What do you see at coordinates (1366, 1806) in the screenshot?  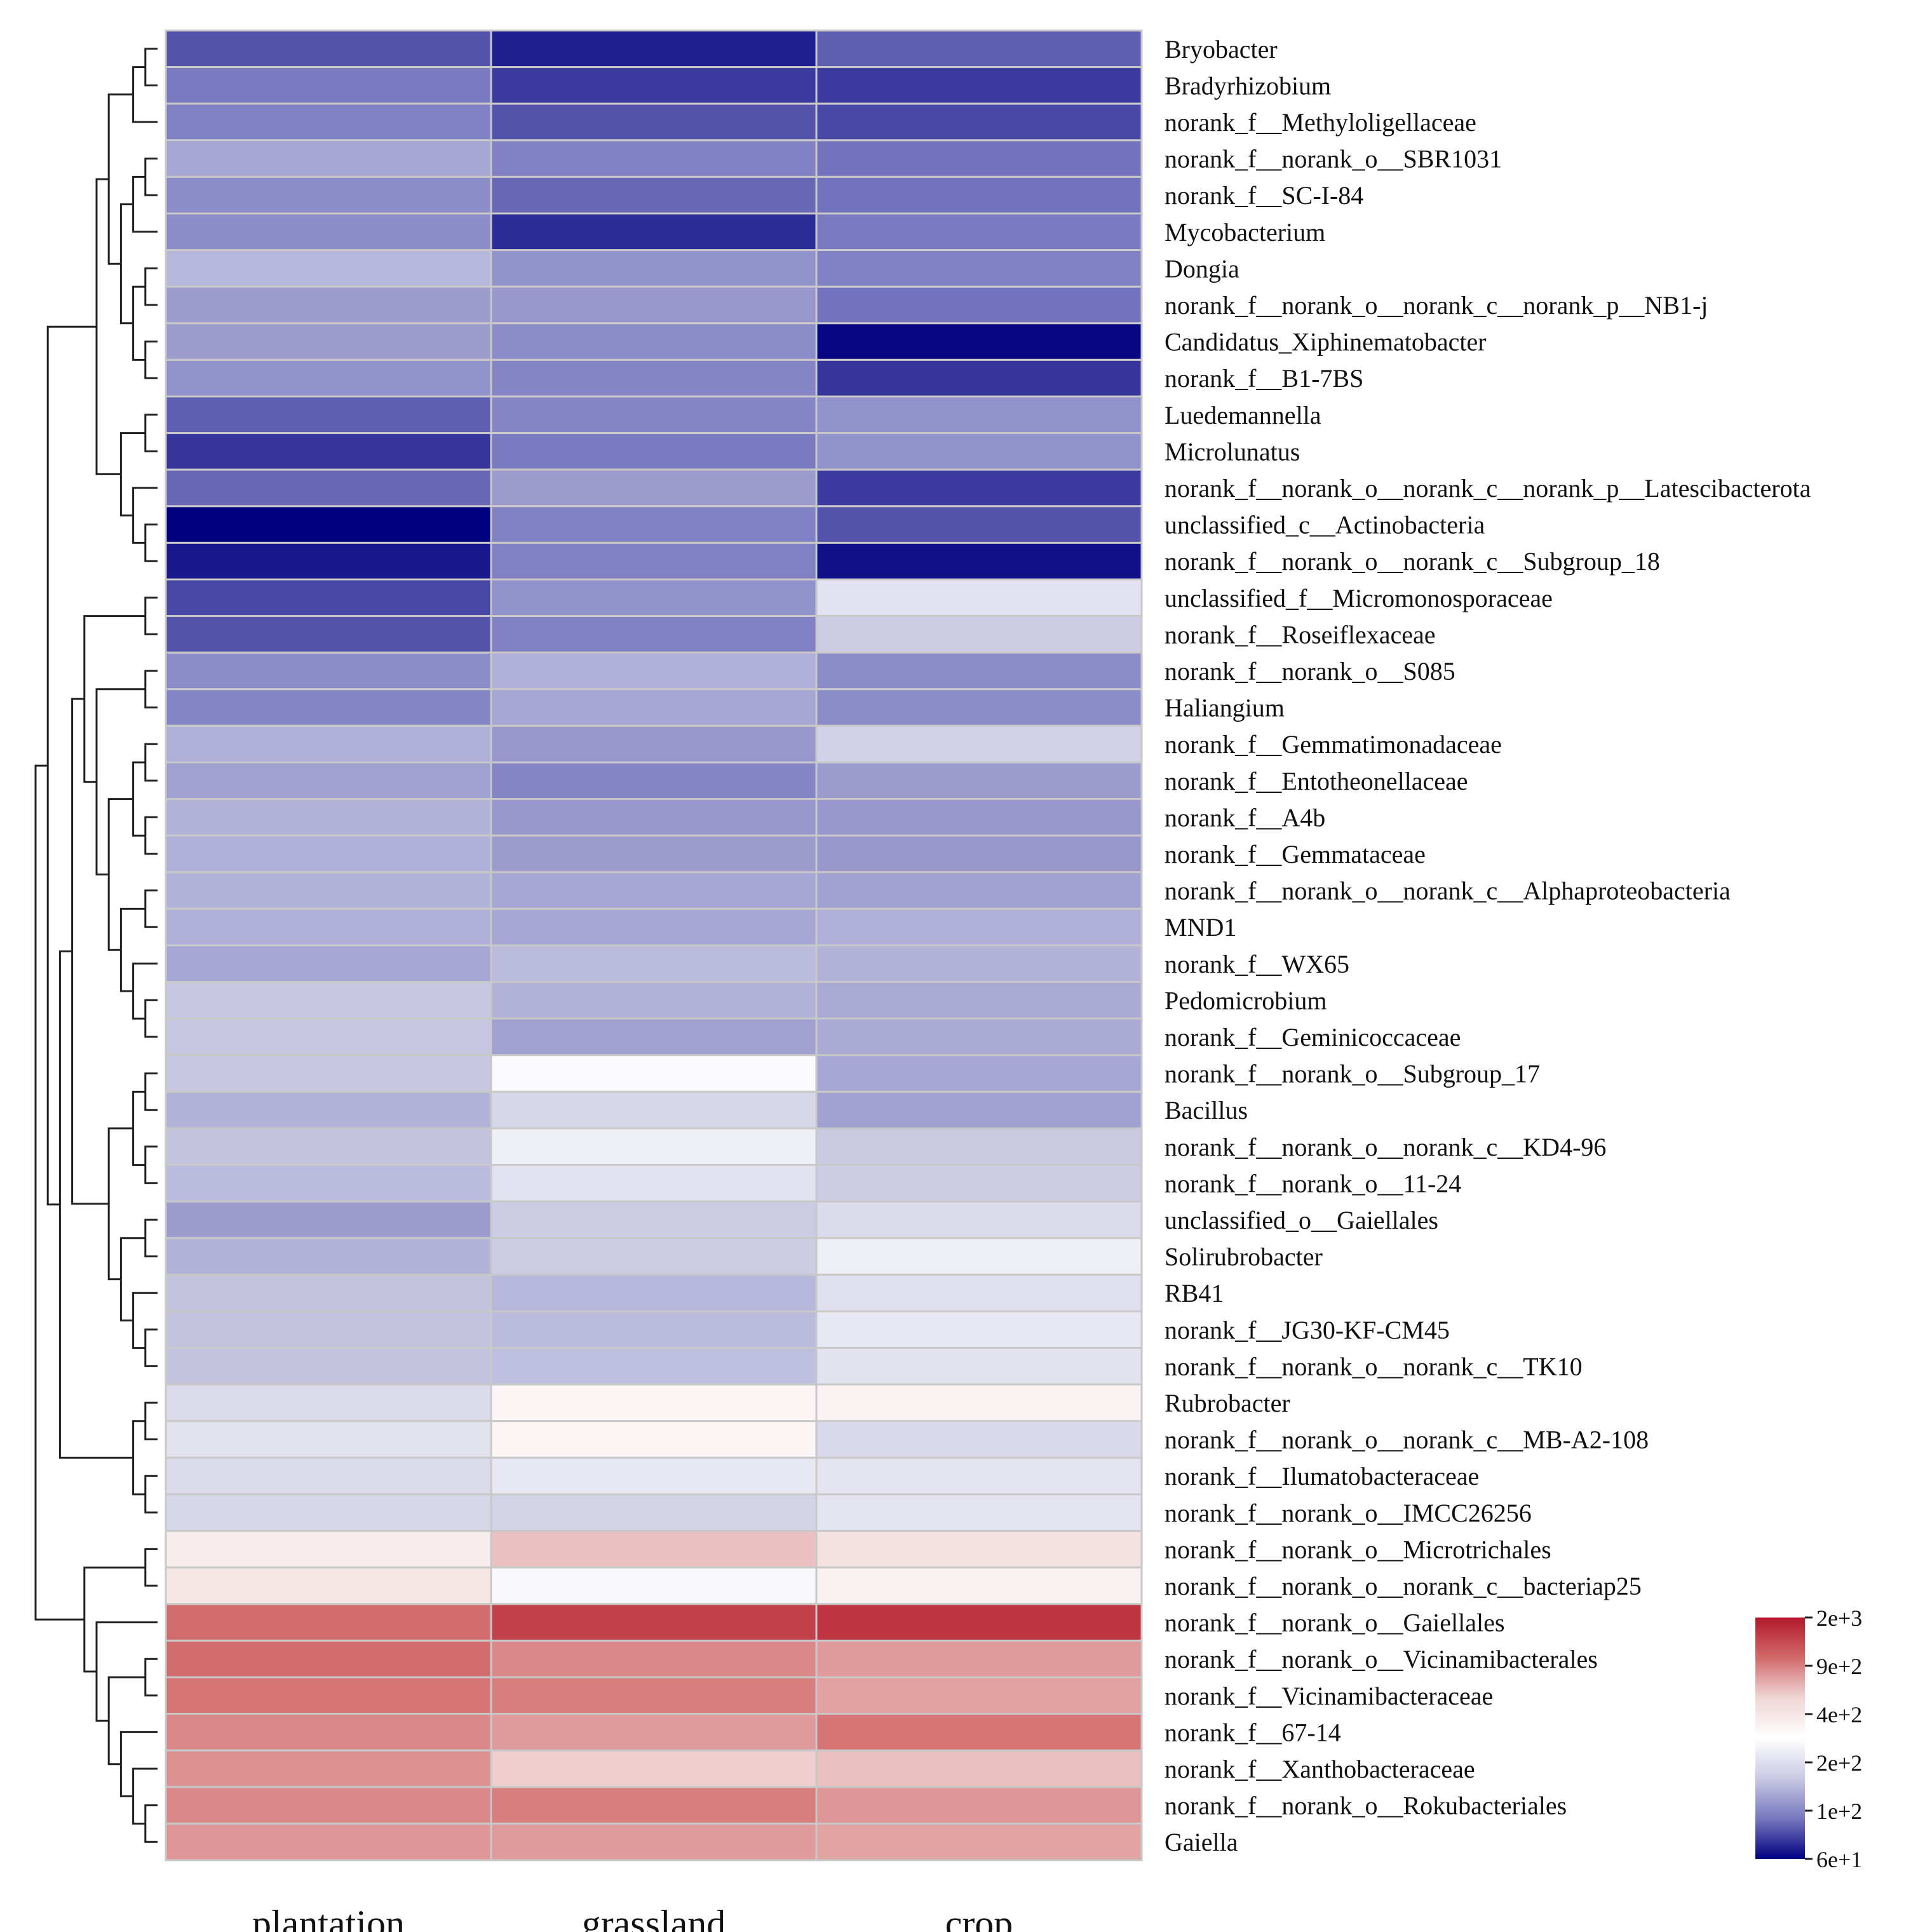 I see `row-label: norank_f__norank_o__Rokubacteriales` at bounding box center [1366, 1806].